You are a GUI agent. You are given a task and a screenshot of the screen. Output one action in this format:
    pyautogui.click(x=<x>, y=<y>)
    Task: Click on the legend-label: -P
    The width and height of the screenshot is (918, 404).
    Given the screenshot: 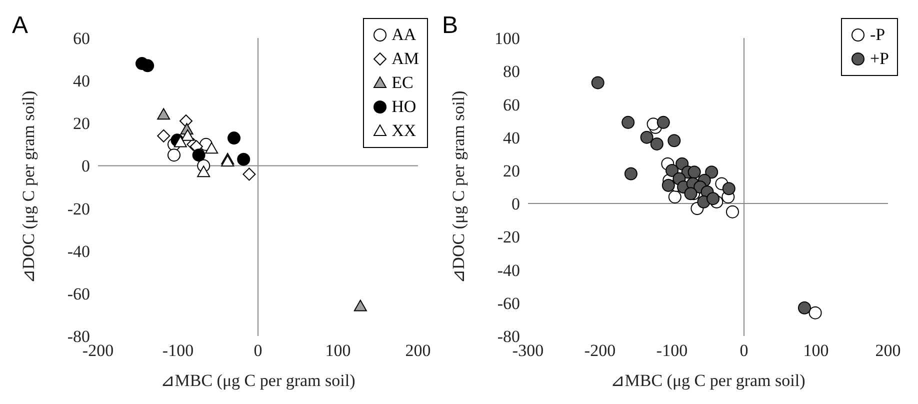 What is the action you would take?
    pyautogui.click(x=878, y=35)
    